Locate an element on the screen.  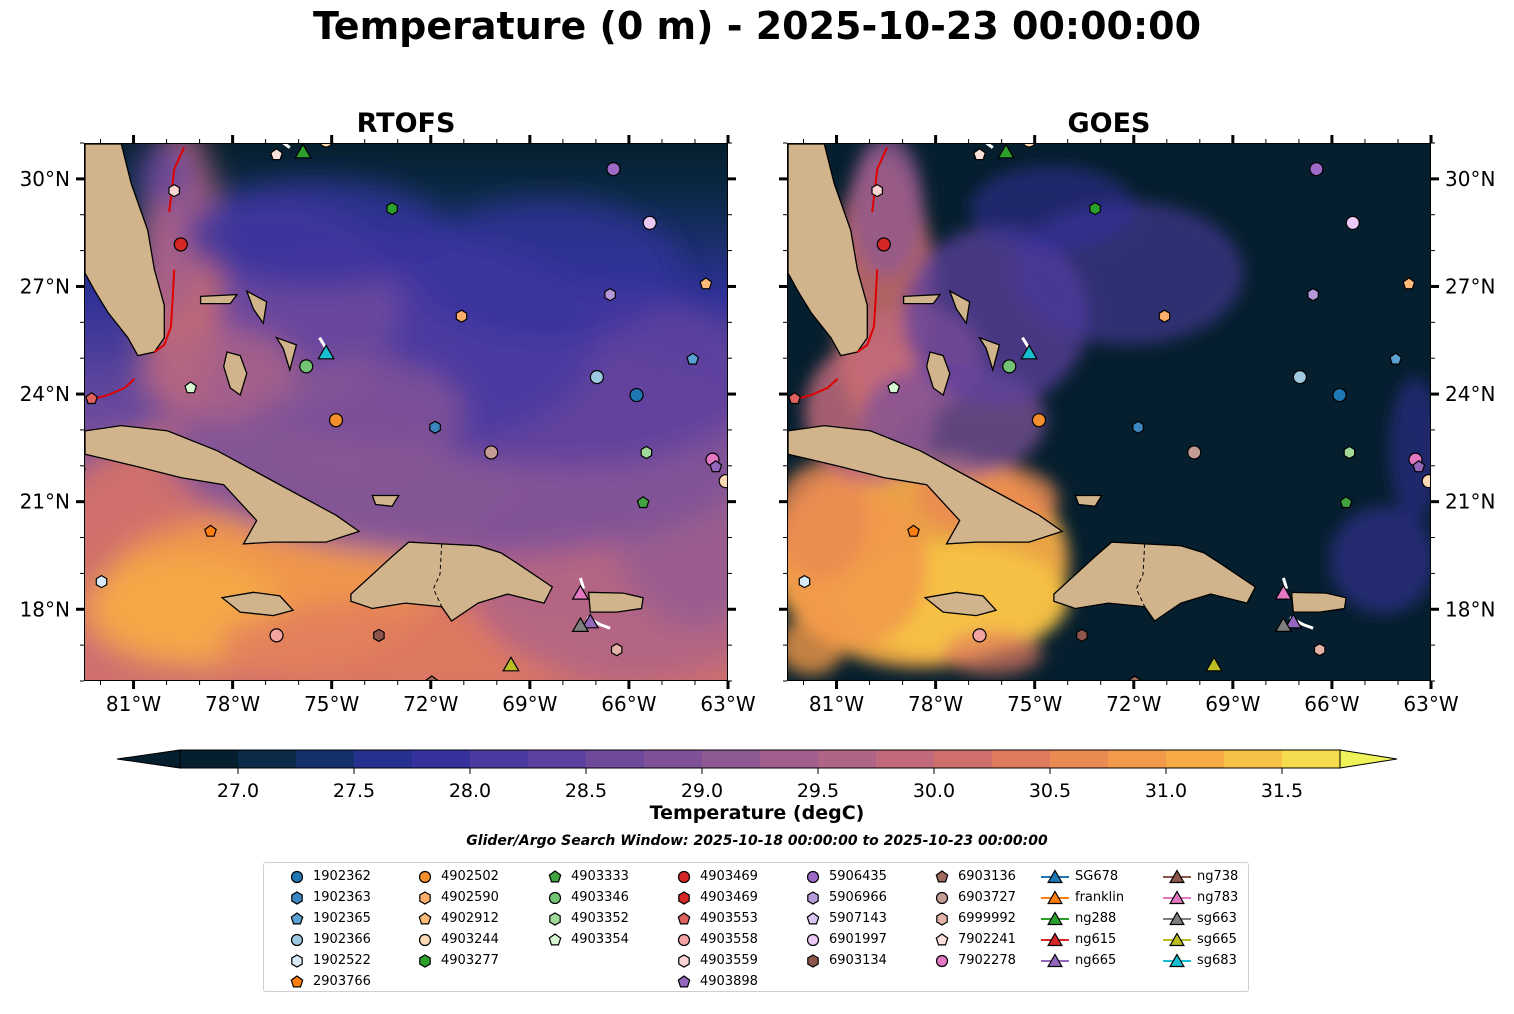
colorbar-tick-label: 29.0 is located at coordinates (702, 790).